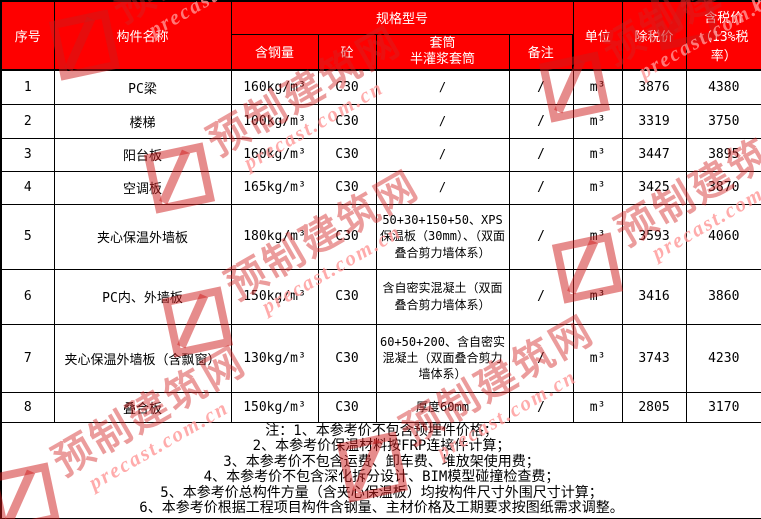  Describe the element at coordinates (274, 121) in the screenshot. I see `cell-steel: 100kg/m³` at that location.